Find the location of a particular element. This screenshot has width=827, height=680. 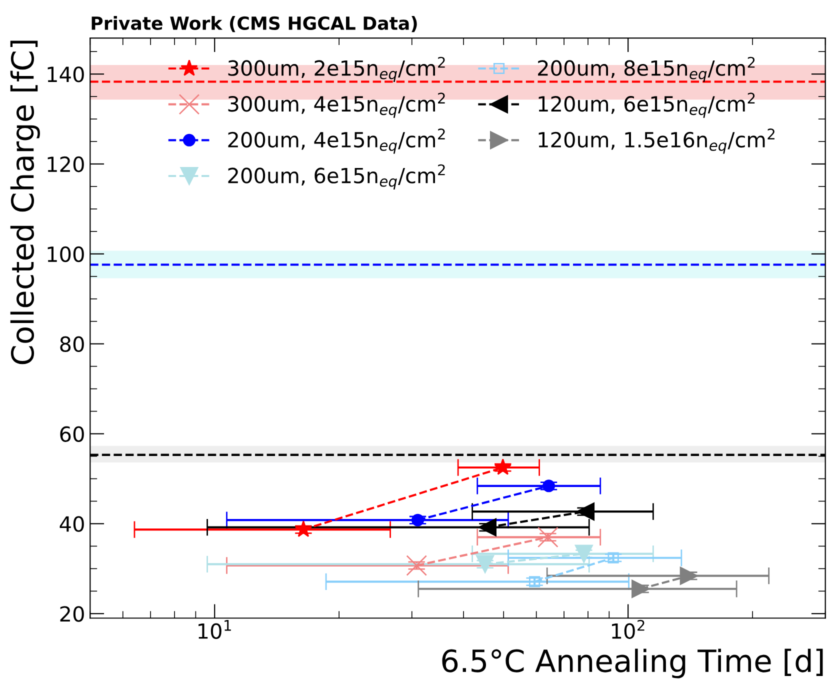

legend-label: 120um, 1.5e16n$_{eq}$/cm$^{2}$ is located at coordinates (656, 141).